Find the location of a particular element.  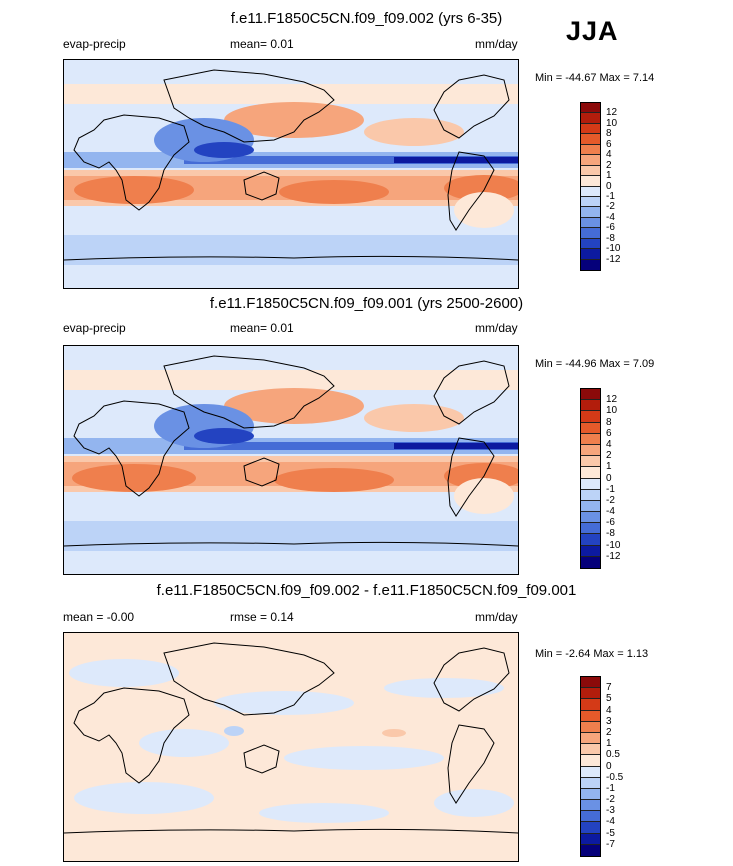

colorbar-tick-label: 6 is located at coordinates (609, 433).